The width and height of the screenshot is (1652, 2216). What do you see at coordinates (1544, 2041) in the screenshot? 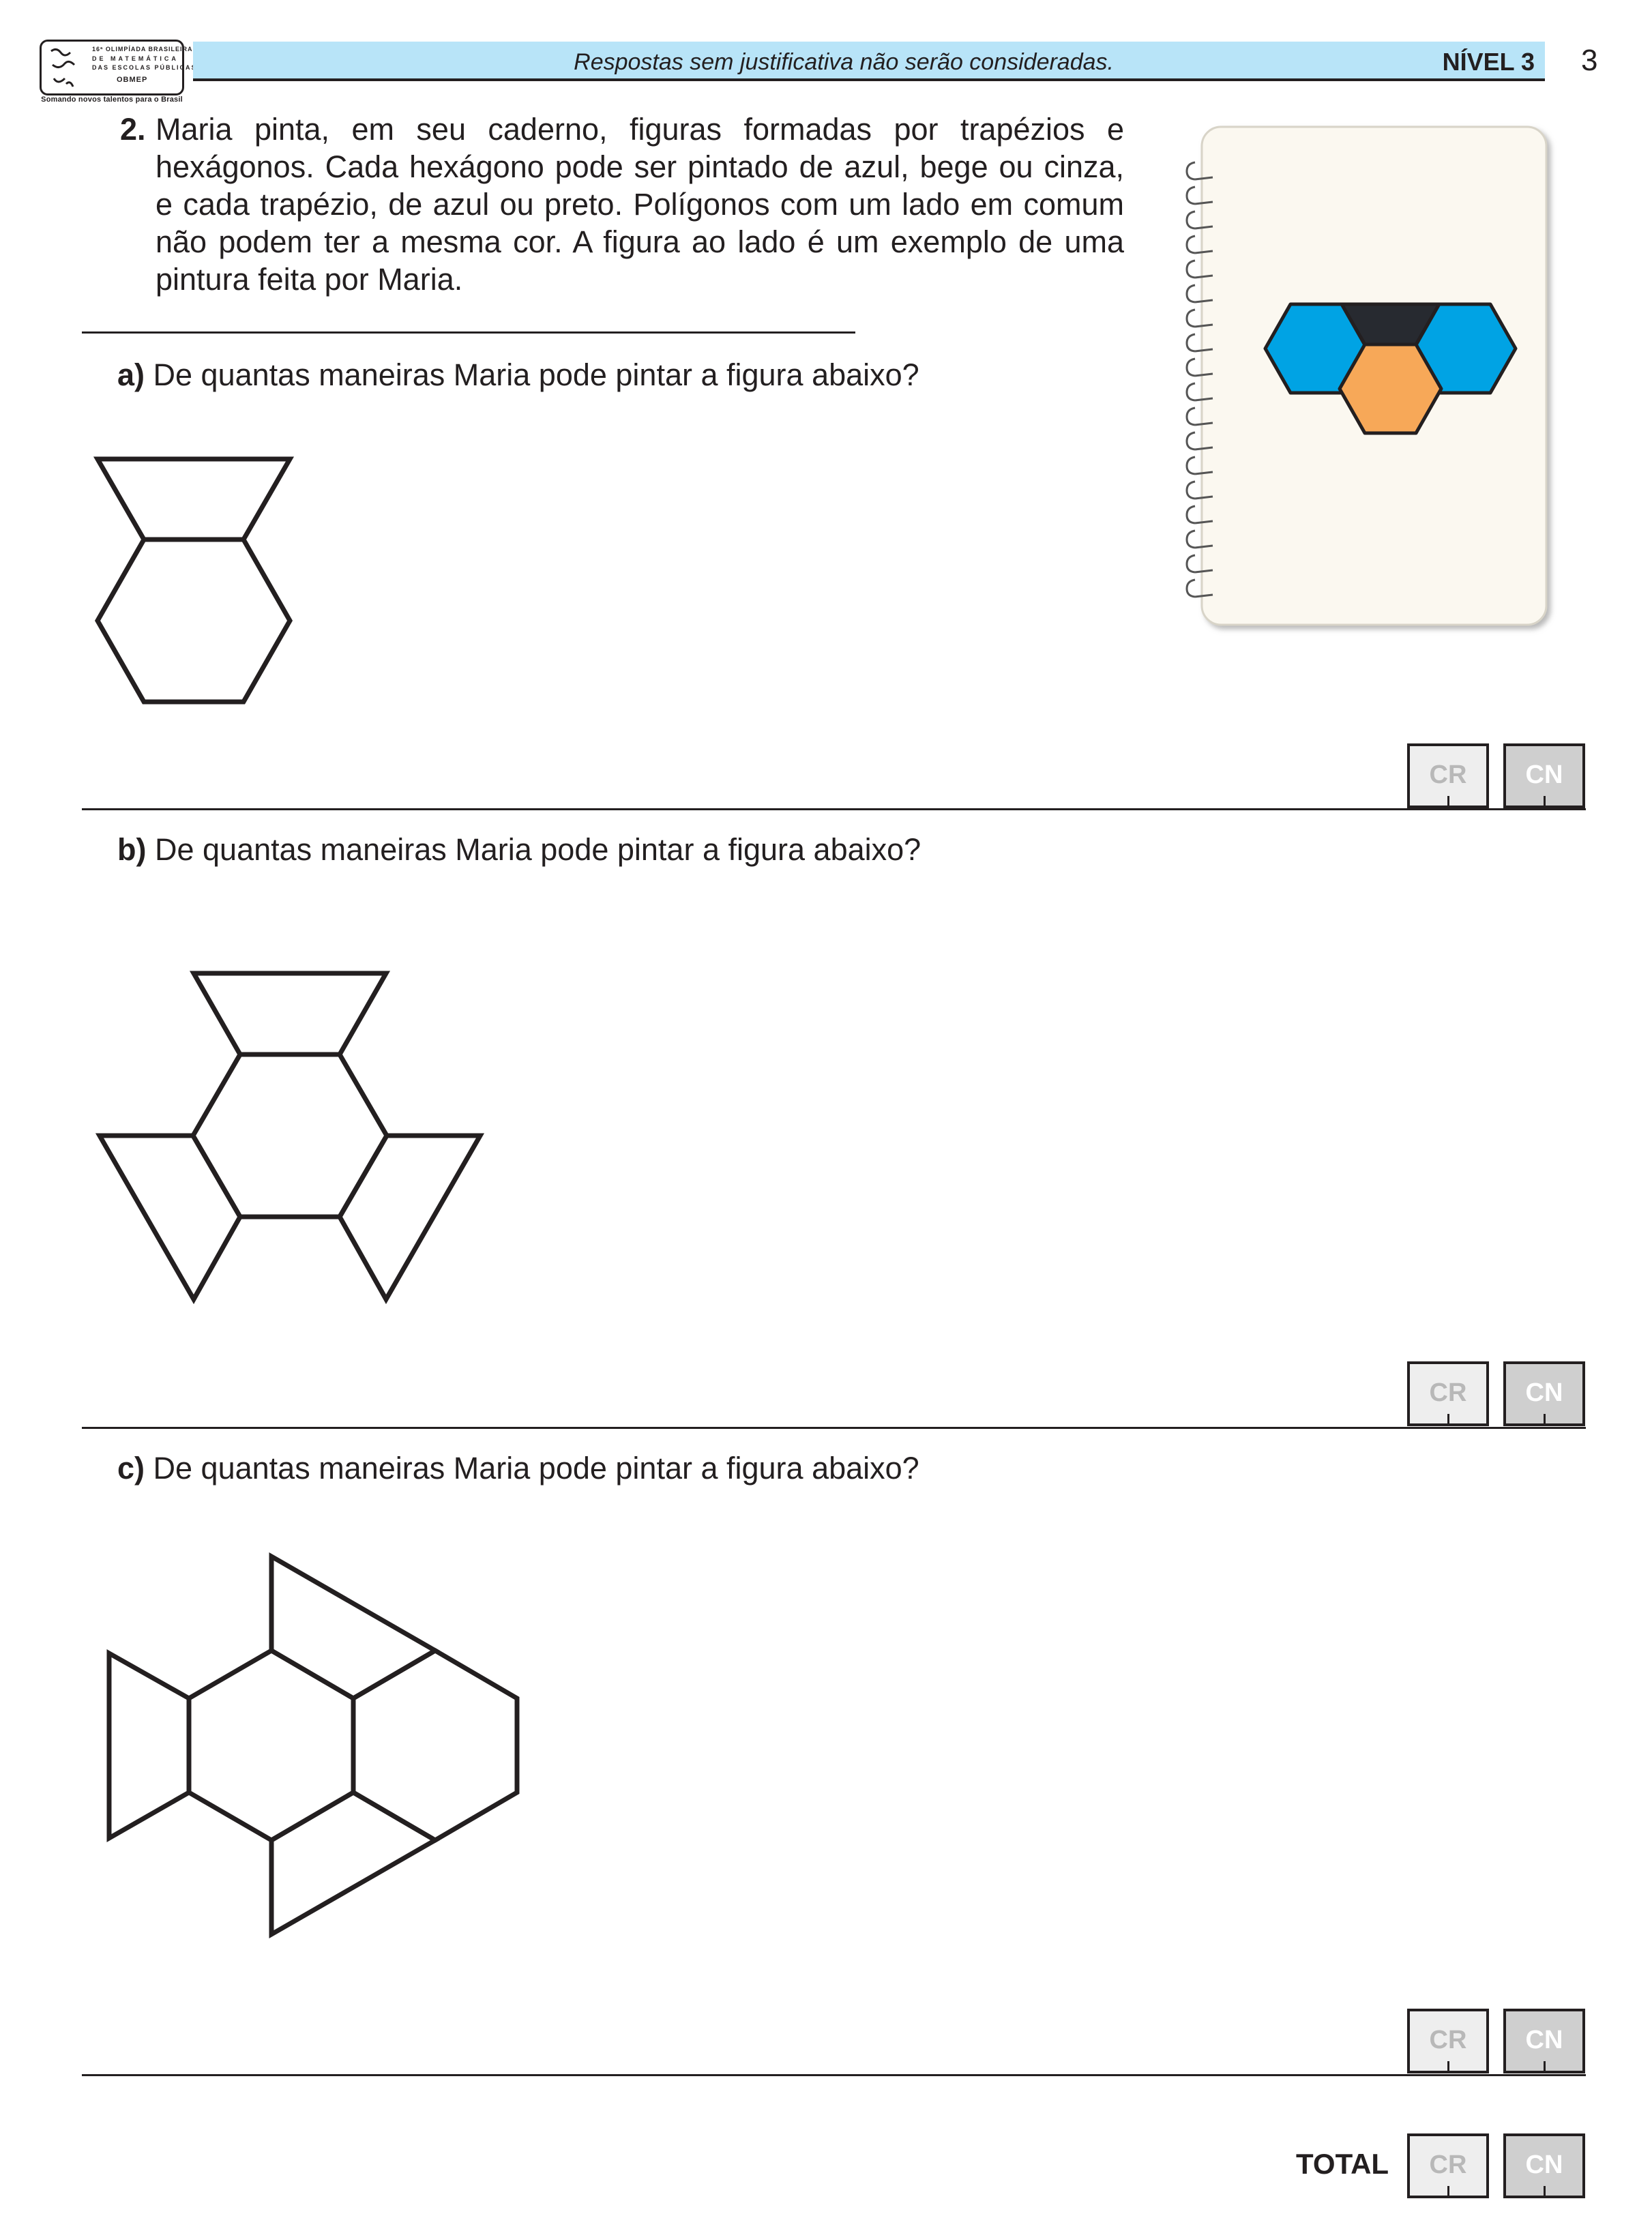
I see `part-c-cn-box: CN` at bounding box center [1544, 2041].